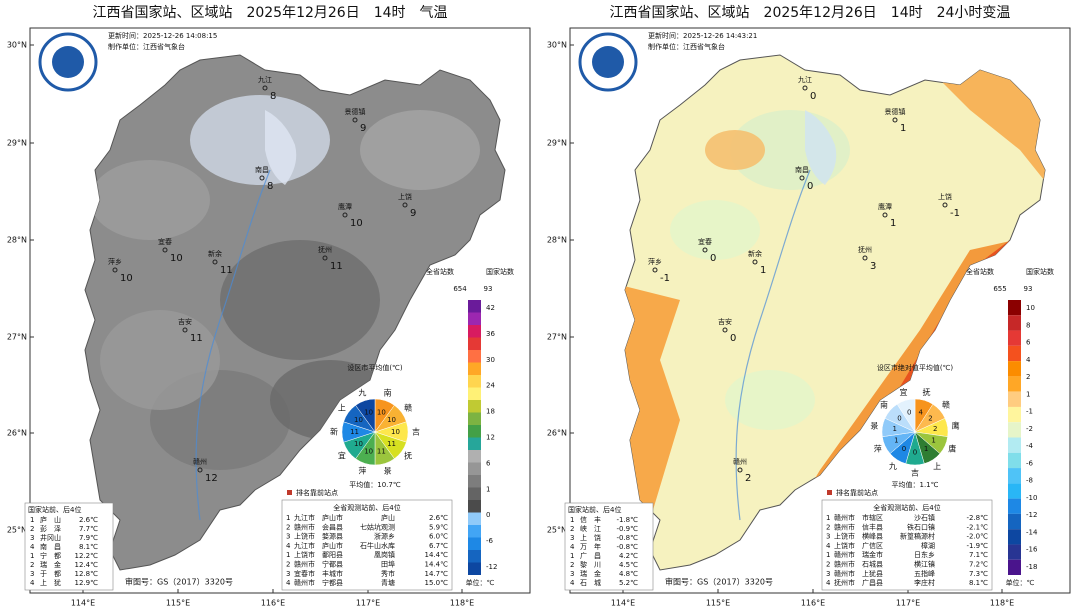 Image resolution: width=1080 pixels, height=610 pixels. I want to click on province-table-cell: 上饶市, so click(304, 554).